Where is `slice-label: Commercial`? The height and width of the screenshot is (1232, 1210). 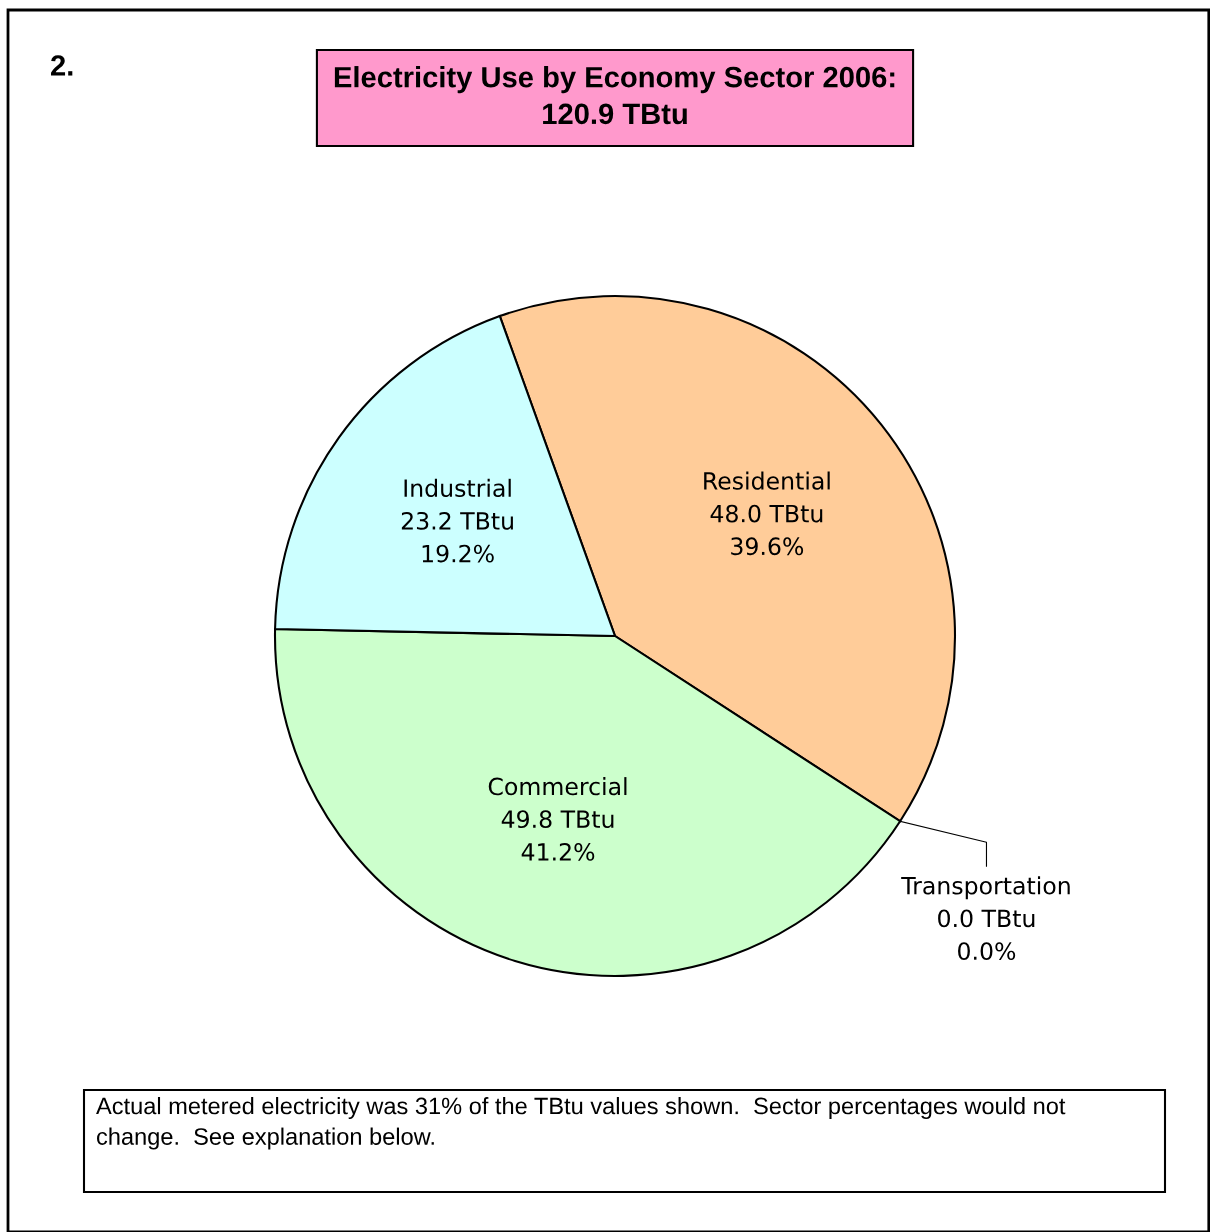 slice-label: Commercial is located at coordinates (557, 786).